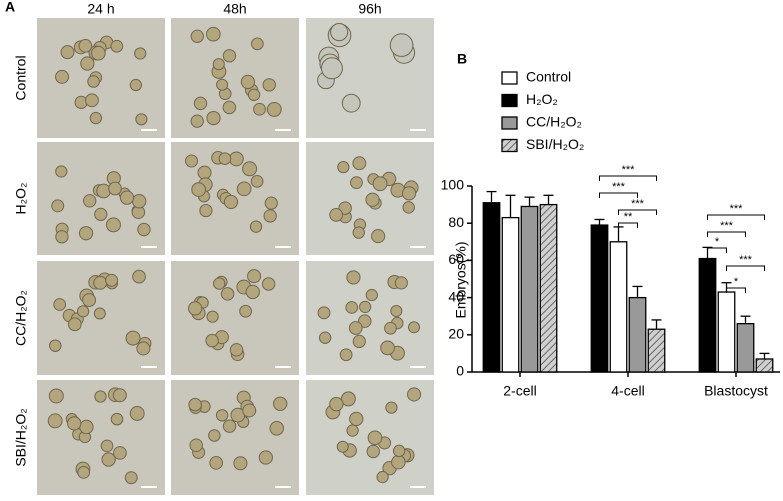 Image resolution: width=783 pixels, height=501 pixels. I want to click on significance-label: *, so click(736, 282).